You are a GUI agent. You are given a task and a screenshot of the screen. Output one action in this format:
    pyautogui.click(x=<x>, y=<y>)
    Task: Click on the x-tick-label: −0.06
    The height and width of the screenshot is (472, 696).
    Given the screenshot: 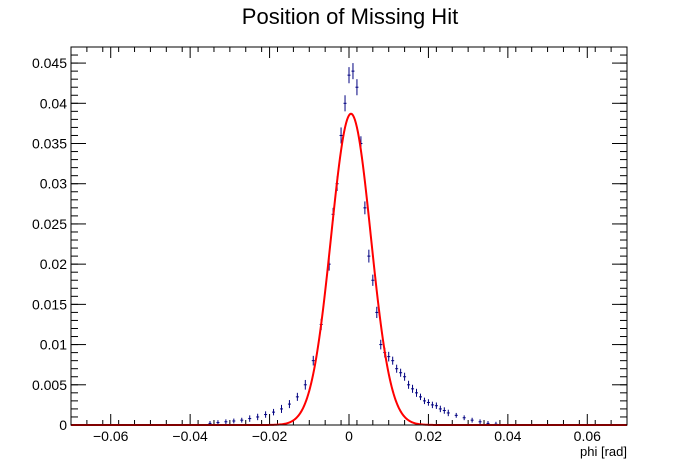 What is the action you would take?
    pyautogui.click(x=111, y=436)
    